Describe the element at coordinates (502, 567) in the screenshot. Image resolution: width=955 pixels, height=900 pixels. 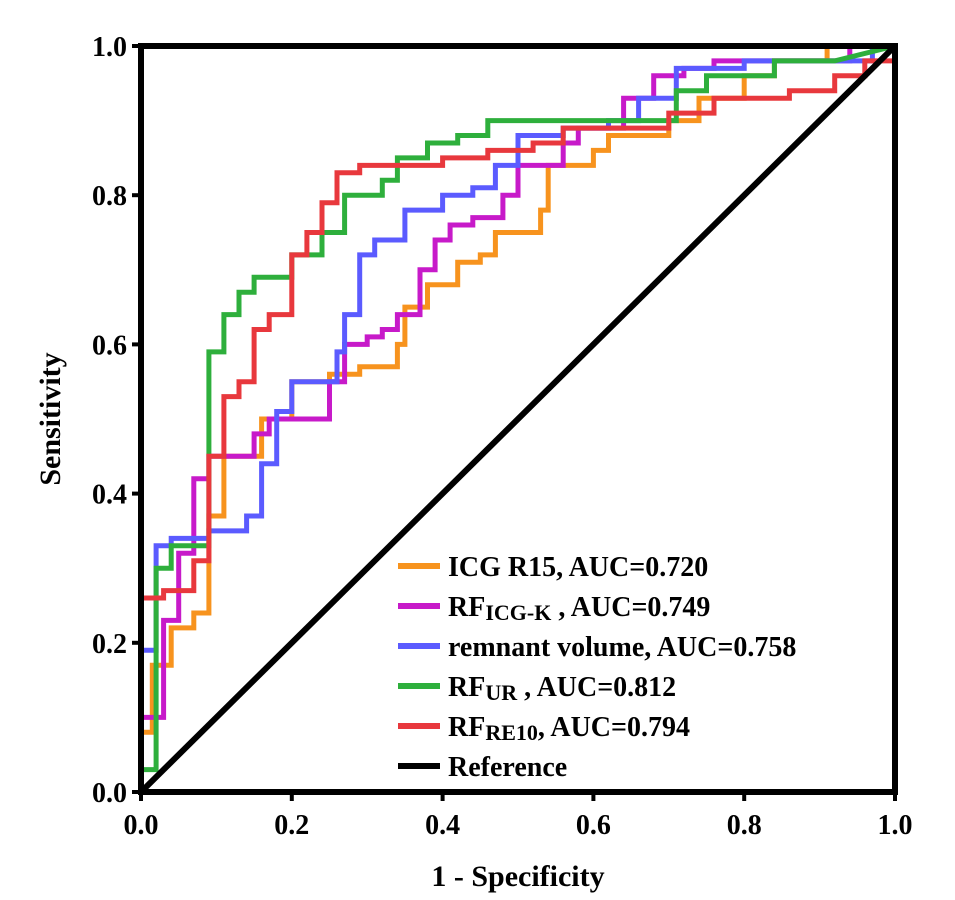
I see `legend-main-text: ICG R15` at that location.